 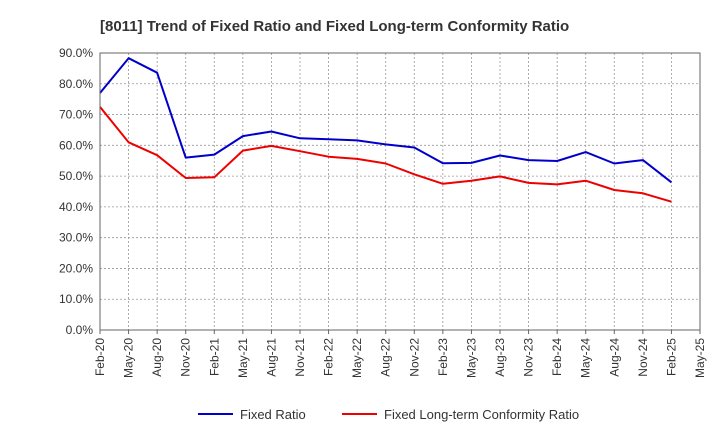 I want to click on y-tick-label: 90.0%, so click(x=76, y=53).